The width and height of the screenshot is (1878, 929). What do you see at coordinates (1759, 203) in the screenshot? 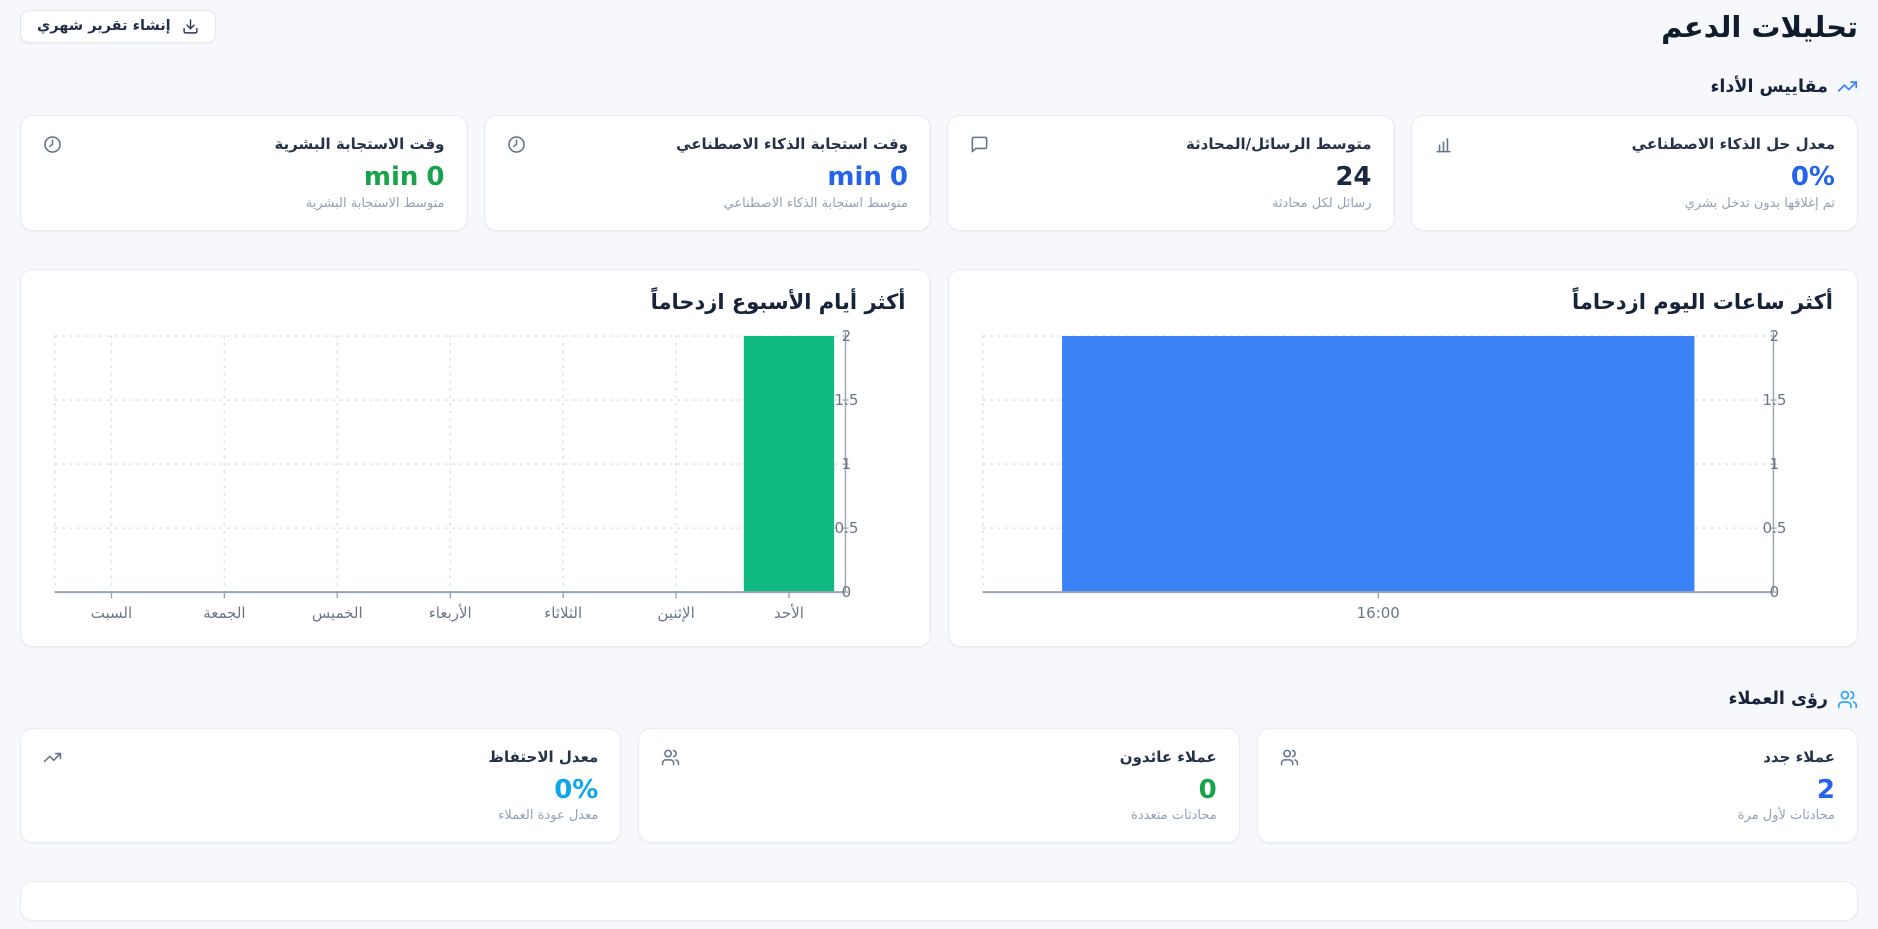
I see `metric-subtitle: تم إغلاقها بدون تدخل بشري` at bounding box center [1759, 203].